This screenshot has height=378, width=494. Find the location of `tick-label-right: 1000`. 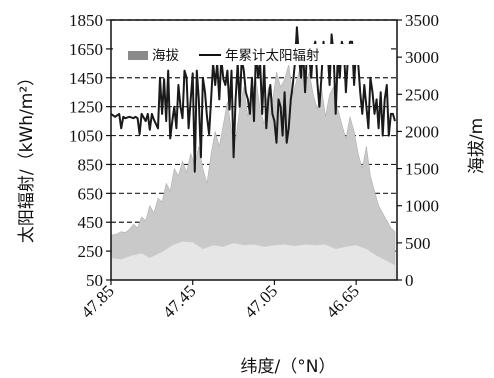

tick-label-right: 1000 is located at coordinates (422, 206).